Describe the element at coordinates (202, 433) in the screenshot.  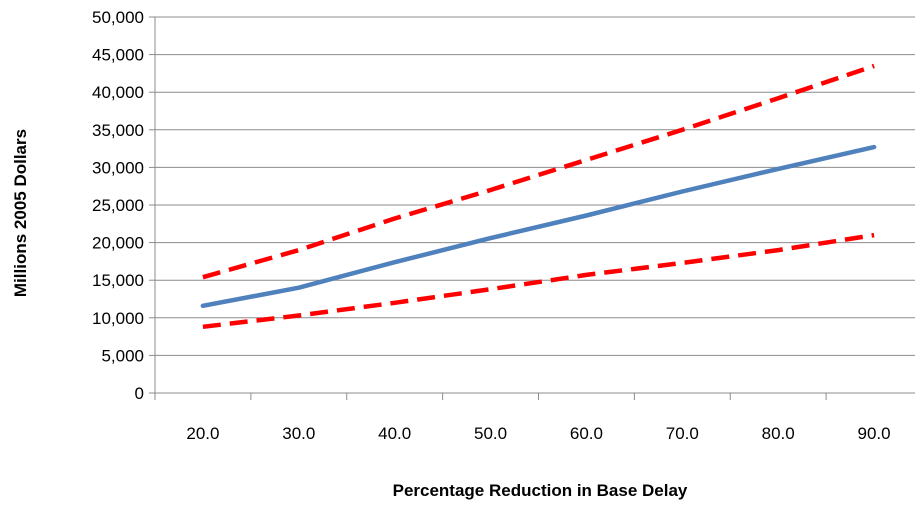
I see `x-tick-label: 20.0` at that location.